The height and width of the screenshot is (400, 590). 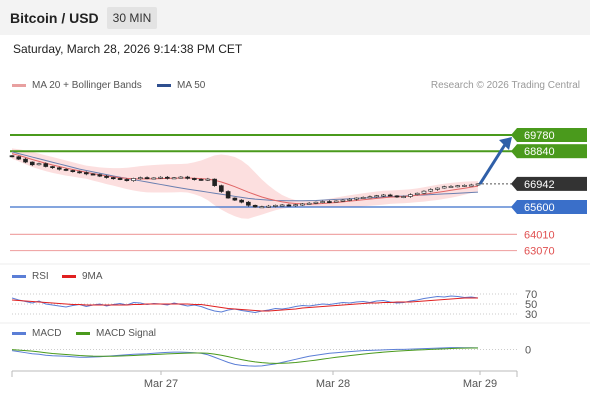 What do you see at coordinates (30, 276) in the screenshot?
I see `legend-rsi: RSI` at bounding box center [30, 276].